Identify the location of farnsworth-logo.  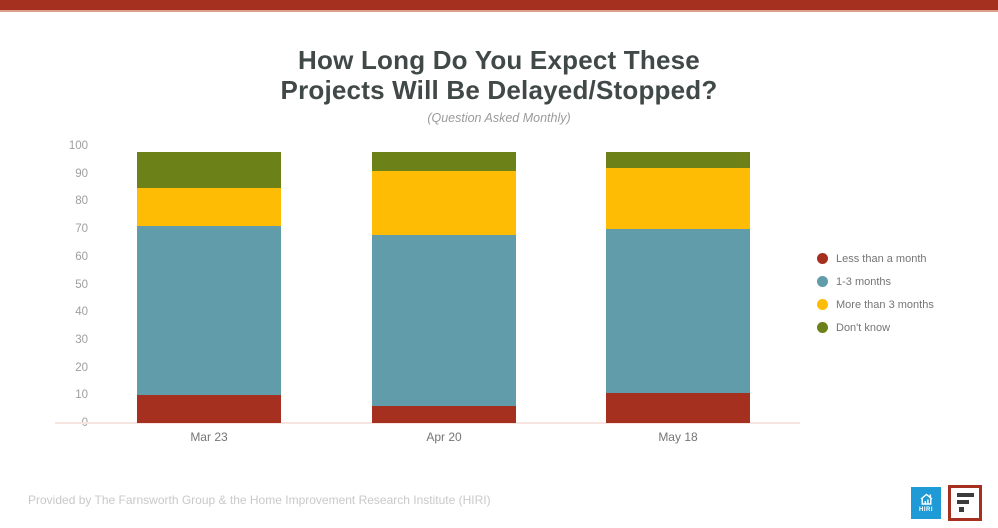
(965, 503).